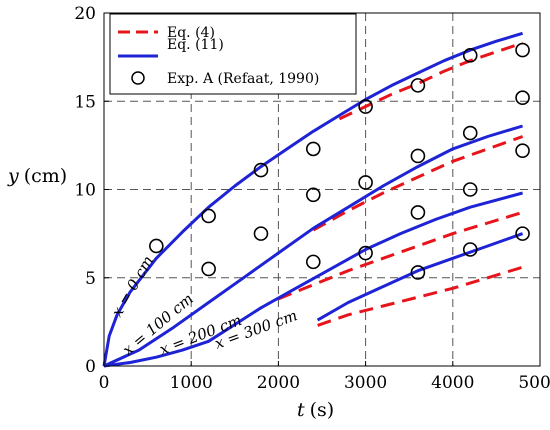 The height and width of the screenshot is (430, 550). What do you see at coordinates (195, 45) in the screenshot?
I see `legend-label-eq11: Eq. (11)` at bounding box center [195, 45].